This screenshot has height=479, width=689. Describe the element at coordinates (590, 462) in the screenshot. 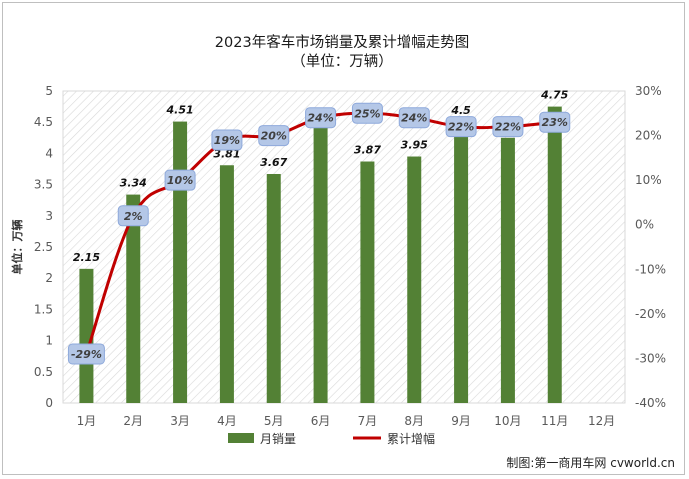

I see `credit-text: 制图:第一商用车网 cvworld.cn` at that location.